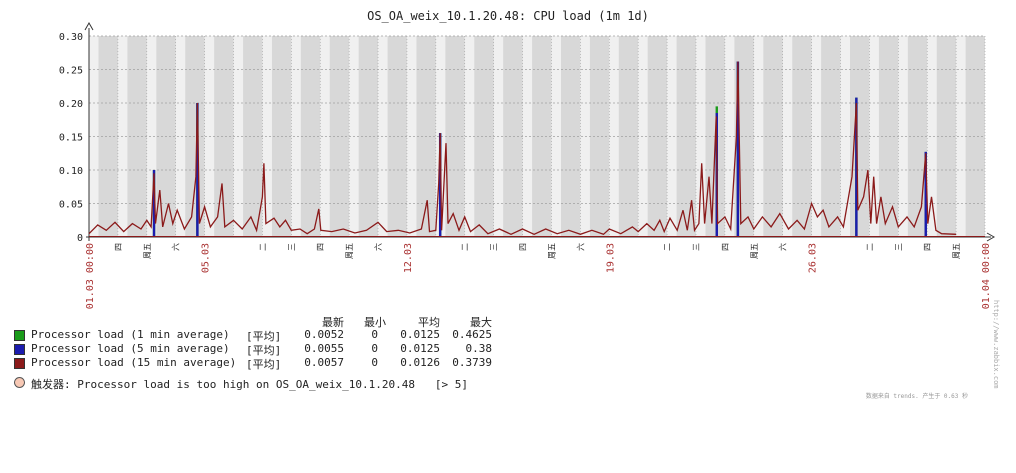 This screenshot has height=473, width=1016. What do you see at coordinates (134, 362) in the screenshot?
I see `legend-series-name: Processor load (15 min average)` at bounding box center [134, 362].